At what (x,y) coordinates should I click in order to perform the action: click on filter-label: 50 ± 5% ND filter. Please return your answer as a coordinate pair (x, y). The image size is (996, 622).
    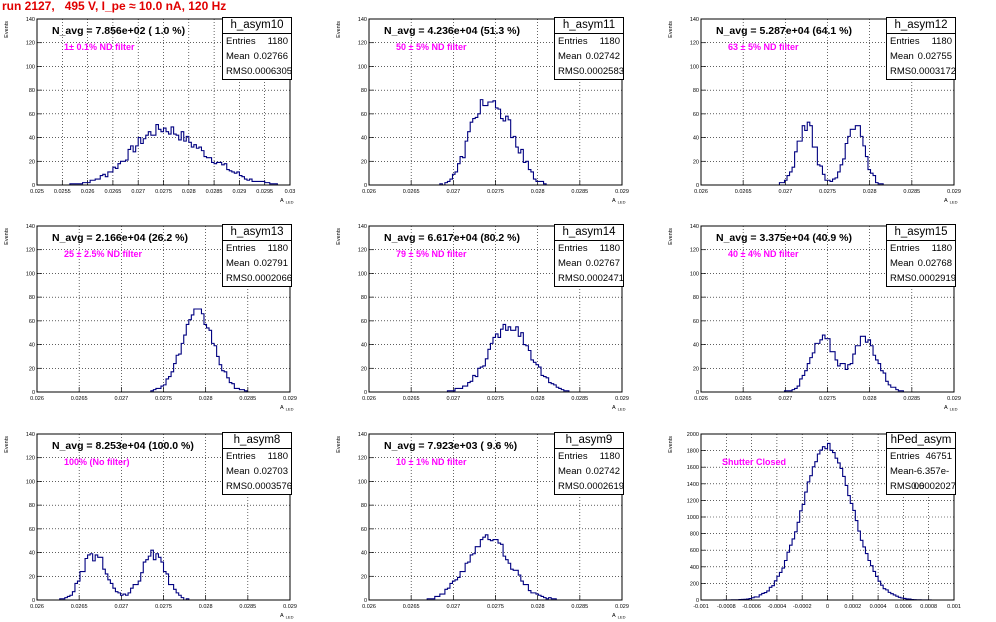
    Looking at the image, I should click on (431, 47).